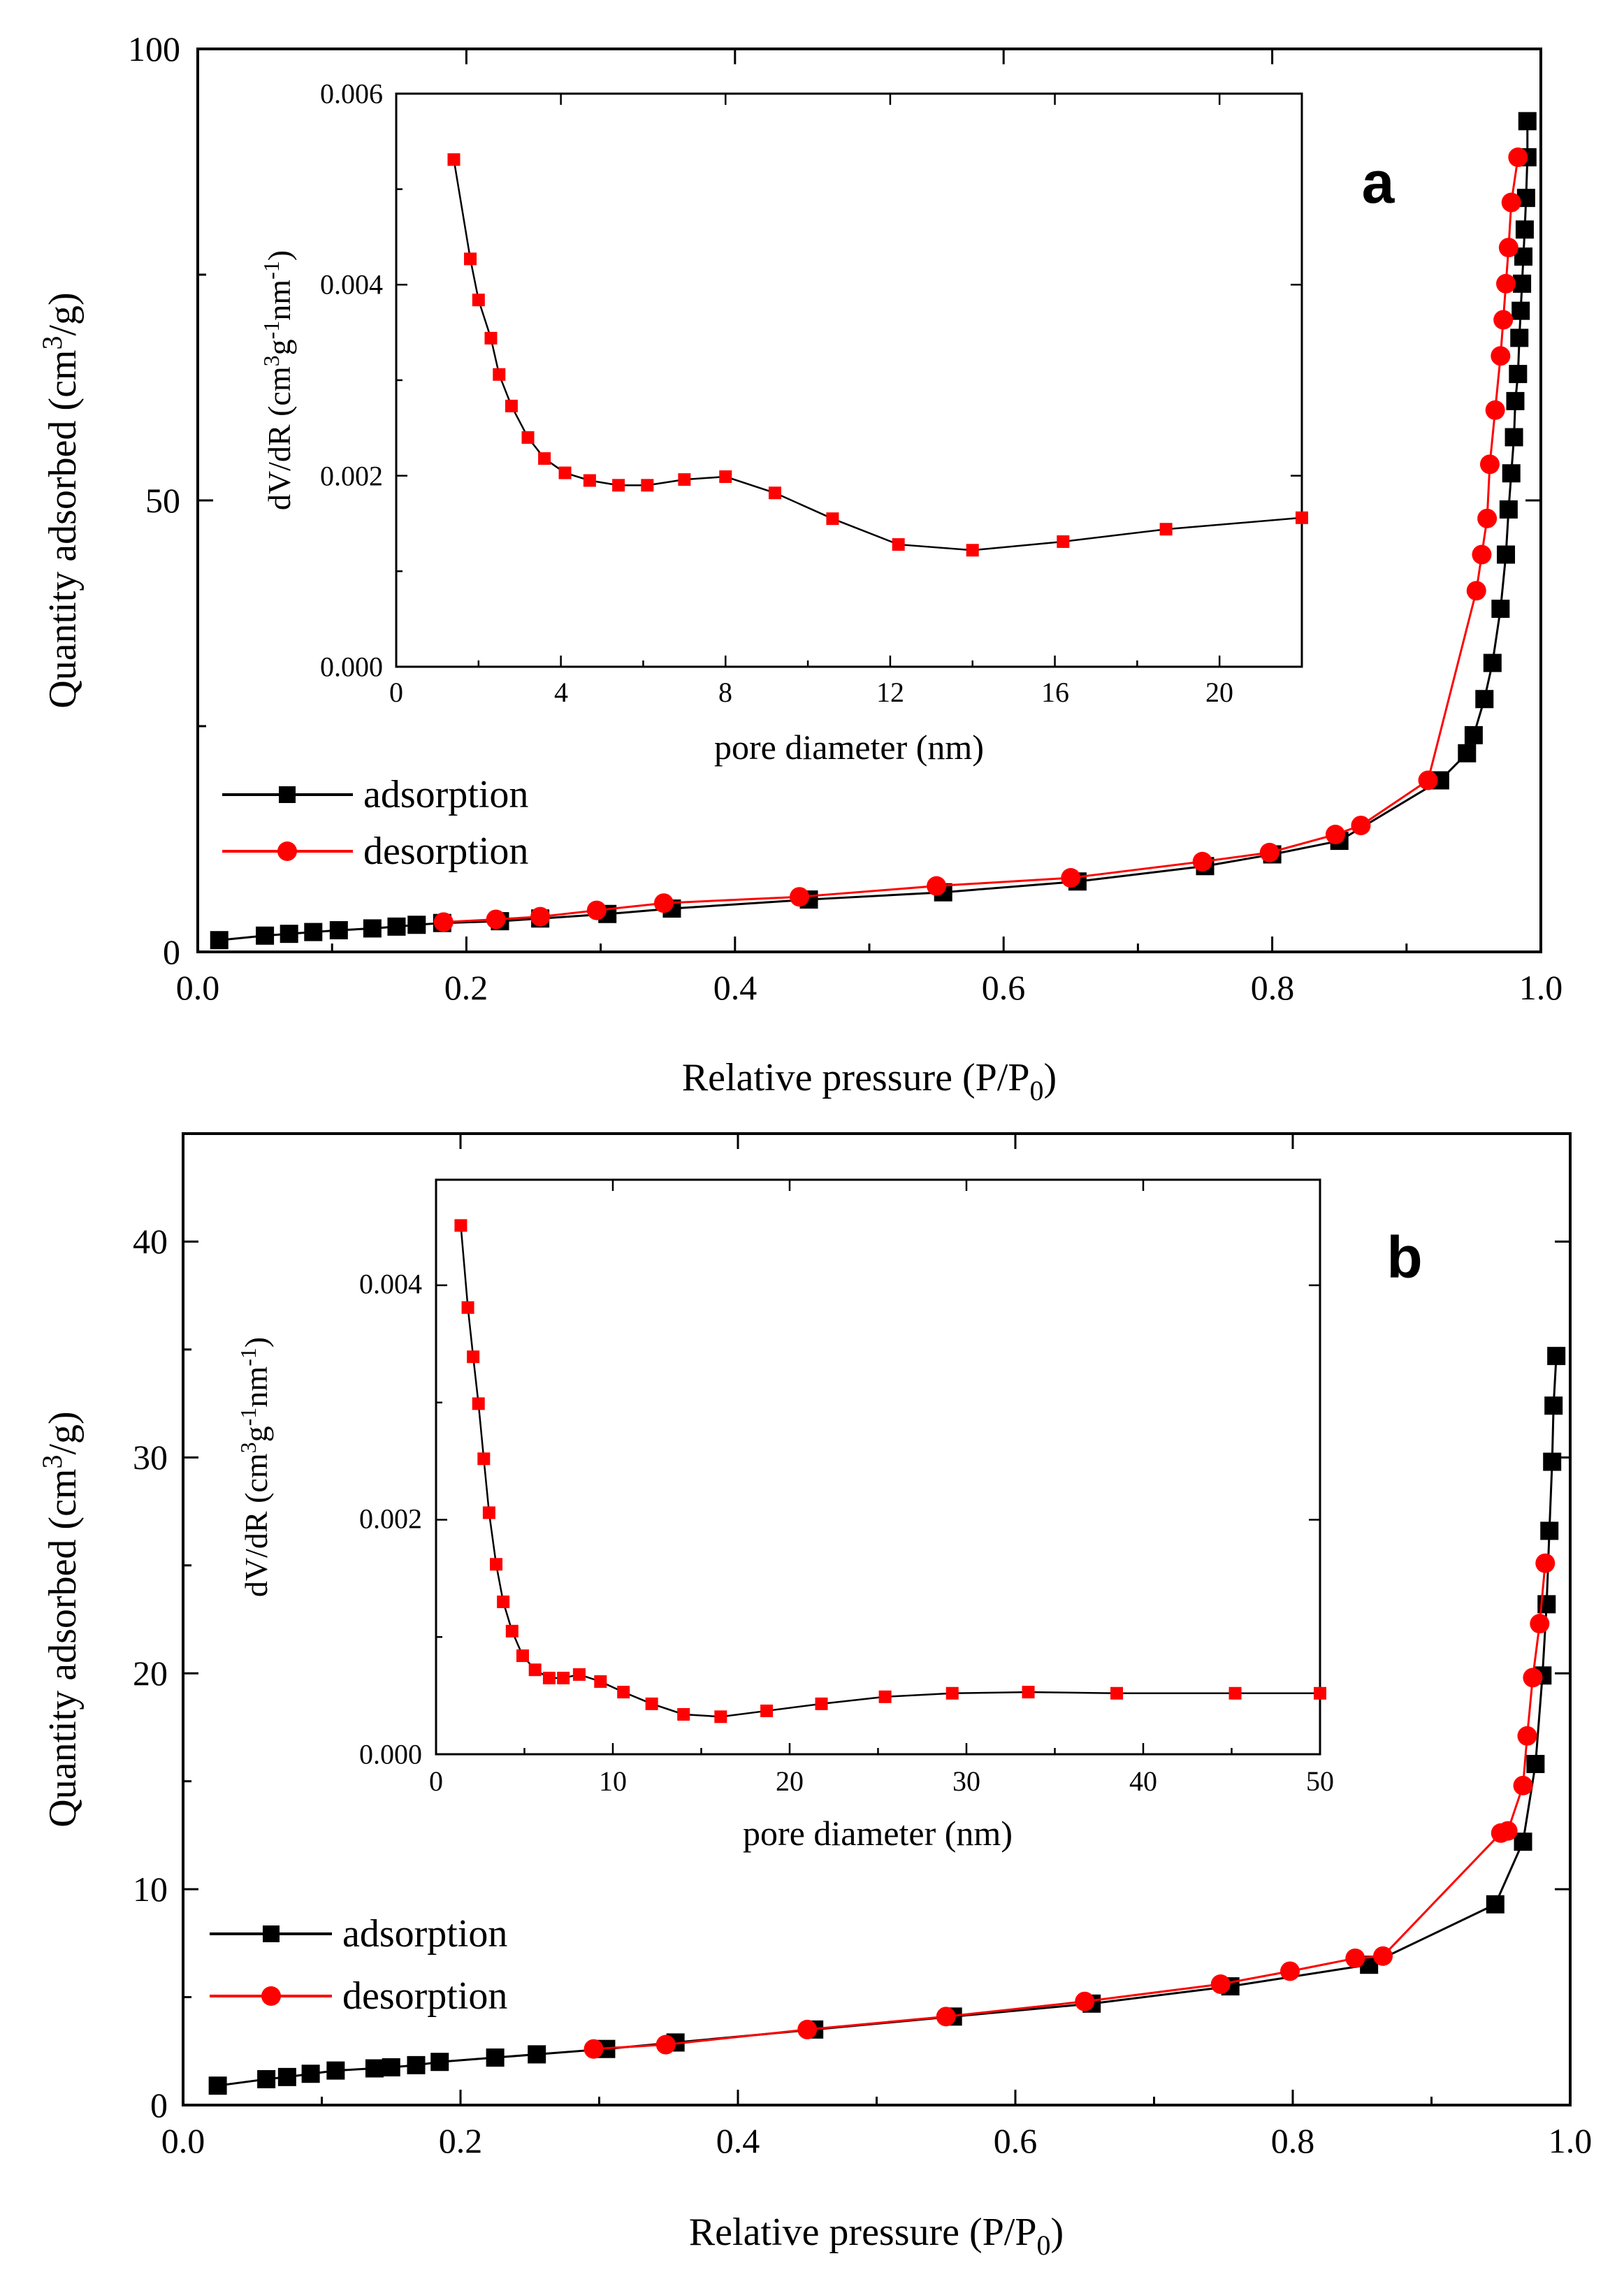 This screenshot has width=1624, height=2284. What do you see at coordinates (890, 692) in the screenshot?
I see `panel-a-inset-xtick-label: 12` at bounding box center [890, 692].